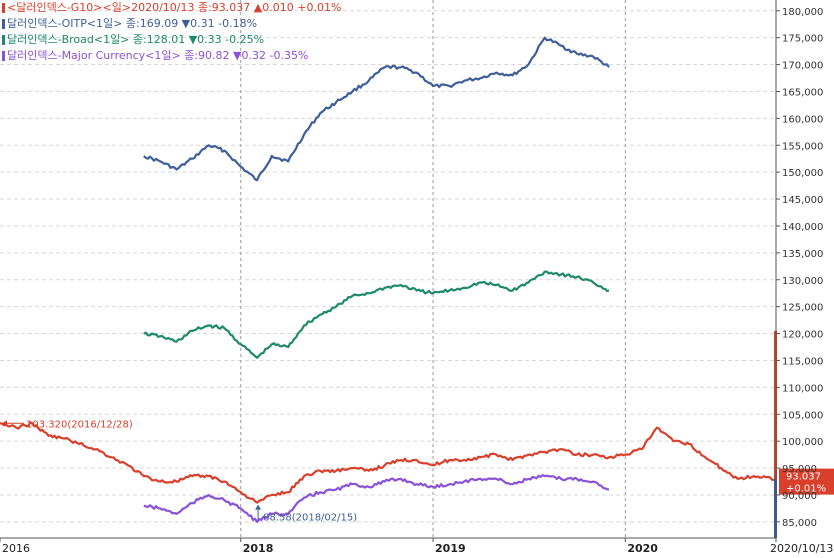  What do you see at coordinates (802, 335) in the screenshot?
I see `y-tick-label: 120,000` at bounding box center [802, 335].